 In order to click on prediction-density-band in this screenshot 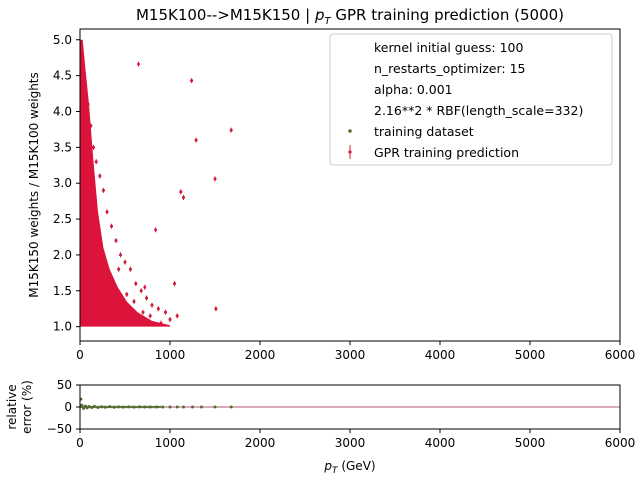, I will do `click(125, 183)`.